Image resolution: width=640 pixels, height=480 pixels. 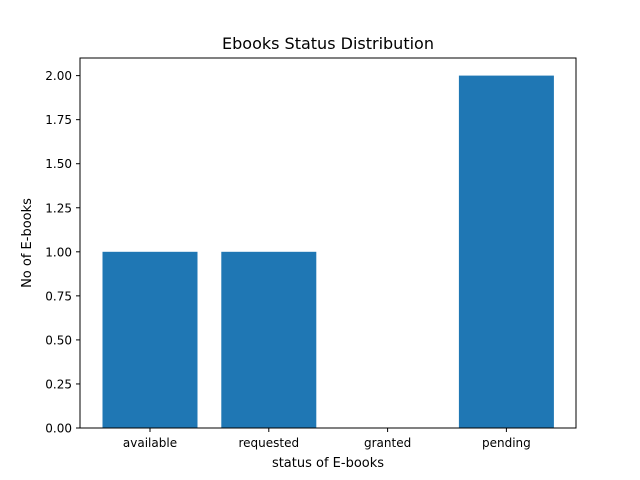 I want to click on bar-available, so click(x=150, y=339).